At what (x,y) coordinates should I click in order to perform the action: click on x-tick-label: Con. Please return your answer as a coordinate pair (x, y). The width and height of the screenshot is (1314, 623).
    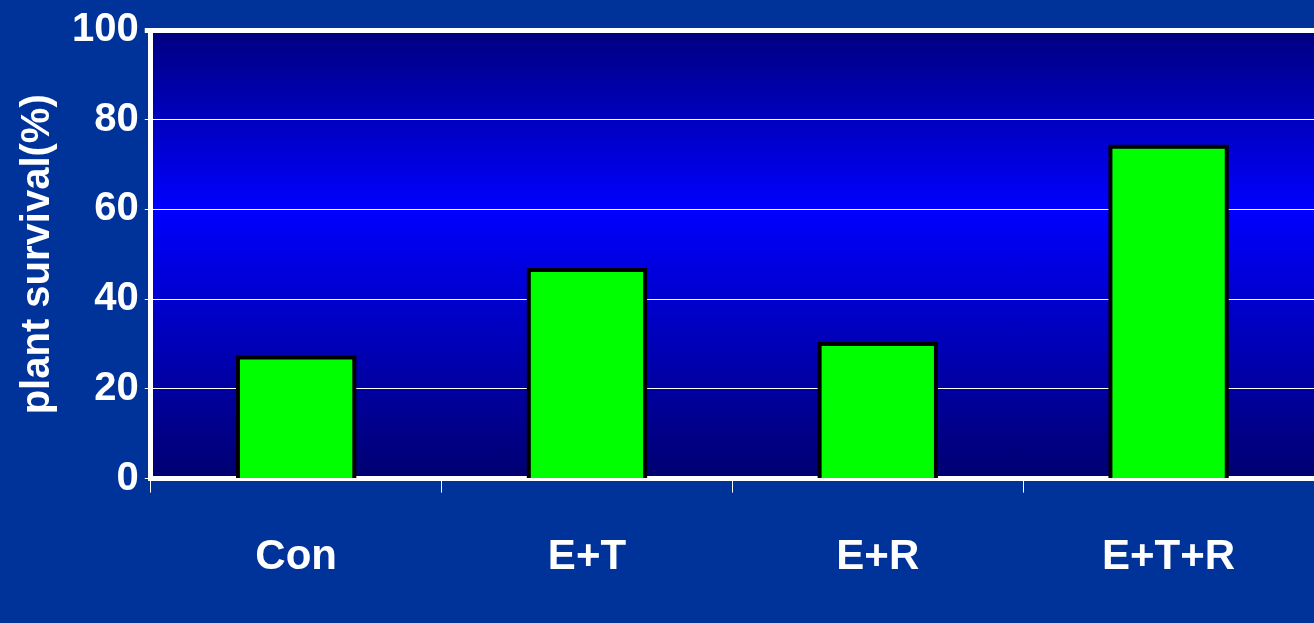
    Looking at the image, I should click on (296, 555).